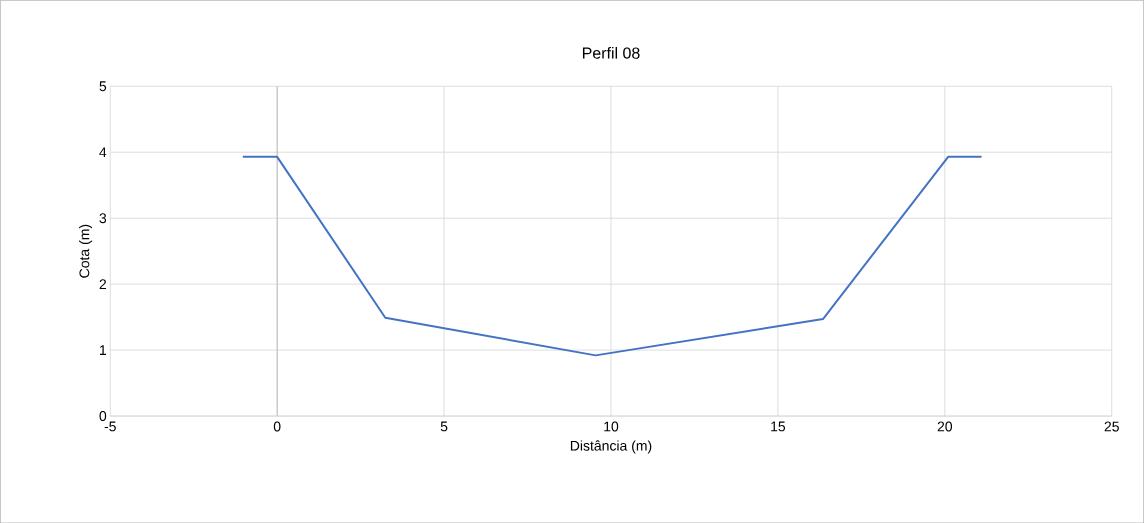 This screenshot has height=523, width=1144. Describe the element at coordinates (611, 447) in the screenshot. I see `x-axis-title: Distância (m)` at that location.